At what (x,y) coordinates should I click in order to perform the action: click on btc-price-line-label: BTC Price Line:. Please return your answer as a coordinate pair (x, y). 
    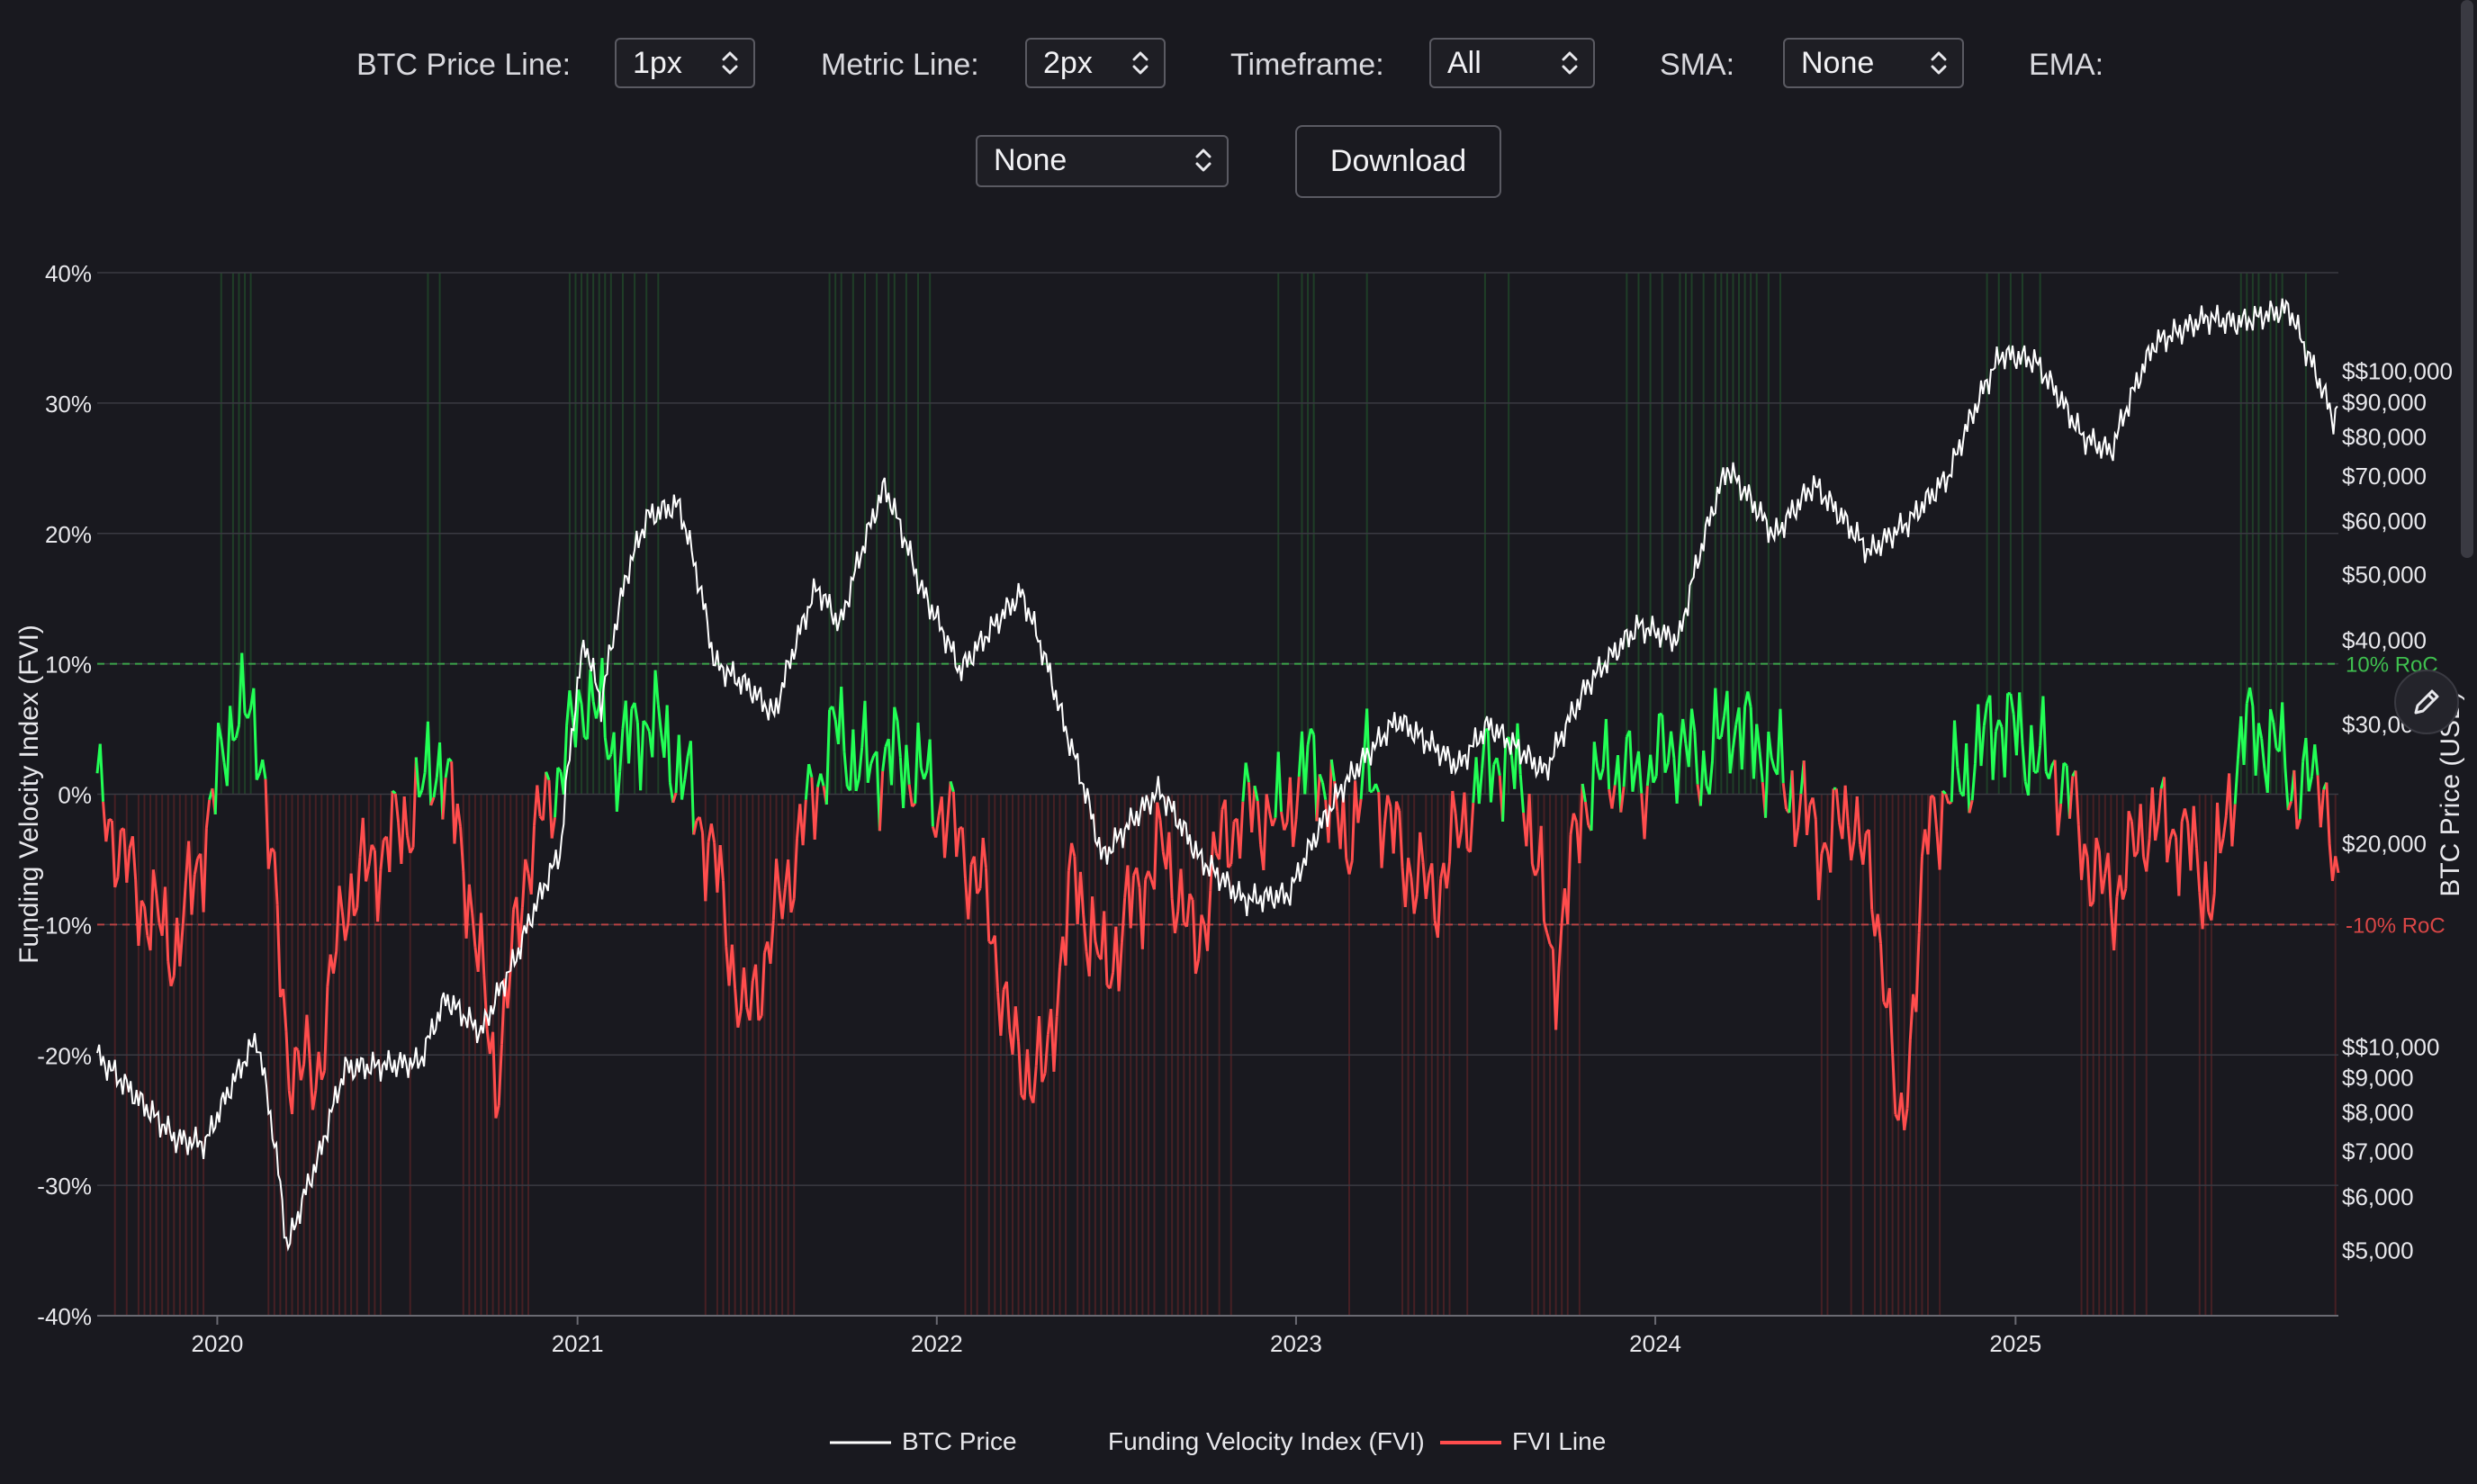
    Looking at the image, I should click on (463, 65).